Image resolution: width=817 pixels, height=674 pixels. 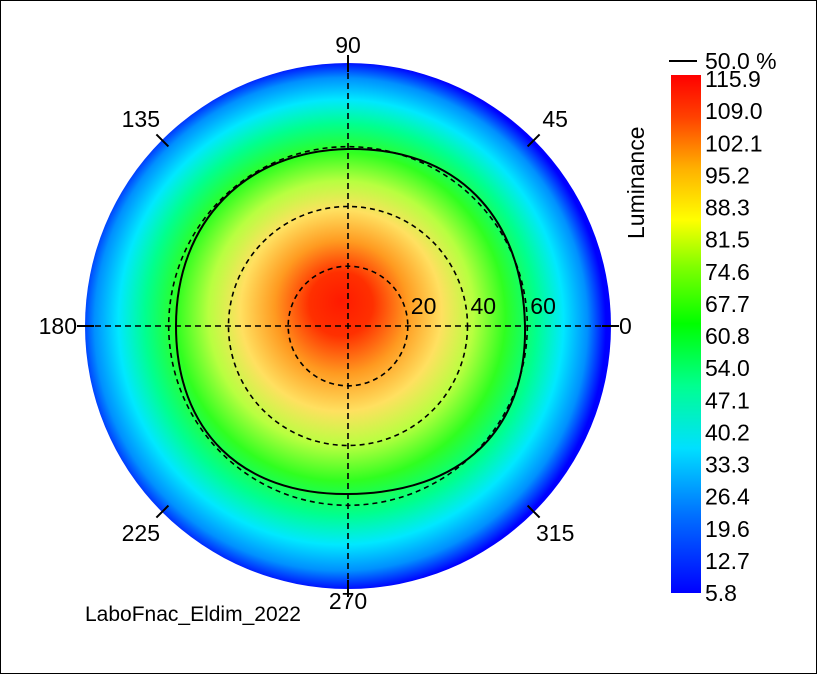 I want to click on angle-label-315: 315, so click(x=555, y=533).